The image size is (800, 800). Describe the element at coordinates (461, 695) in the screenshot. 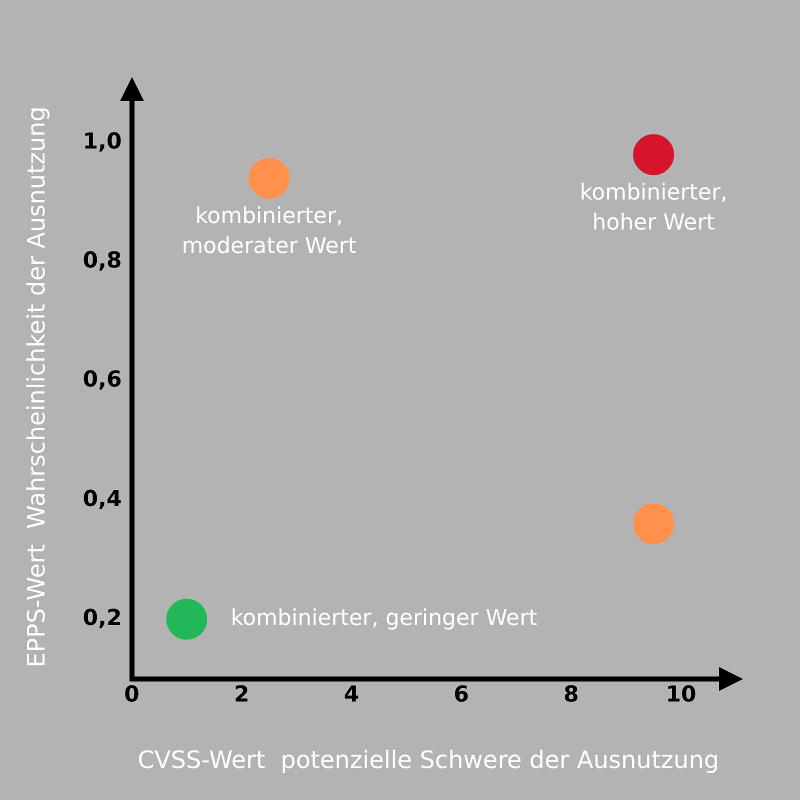

I see `x-tick-label: 6` at that location.